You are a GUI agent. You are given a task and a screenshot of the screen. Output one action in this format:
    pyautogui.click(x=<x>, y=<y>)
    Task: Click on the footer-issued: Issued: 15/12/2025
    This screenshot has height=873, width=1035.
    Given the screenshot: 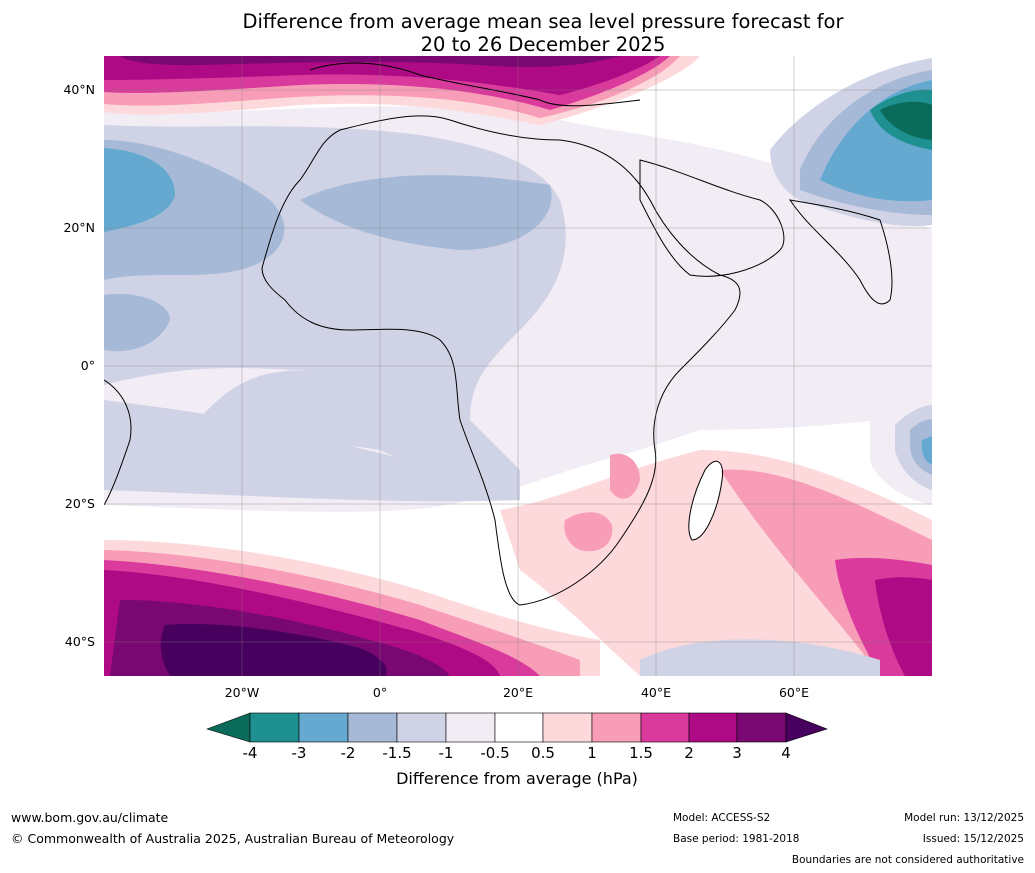 What is the action you would take?
    pyautogui.click(x=973, y=839)
    